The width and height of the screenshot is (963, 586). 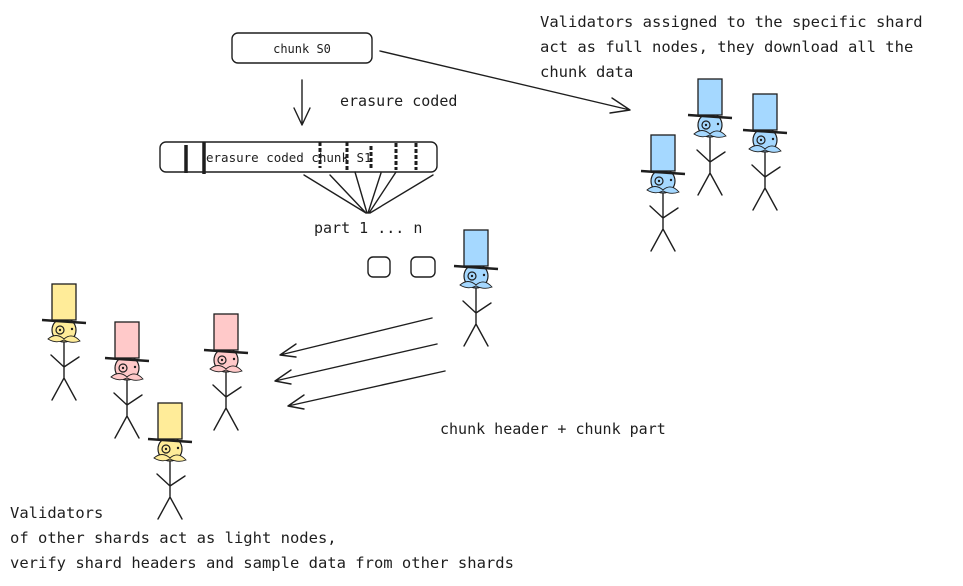 What do you see at coordinates (368, 228) in the screenshot?
I see `parts-label: part 1 ... n` at bounding box center [368, 228].